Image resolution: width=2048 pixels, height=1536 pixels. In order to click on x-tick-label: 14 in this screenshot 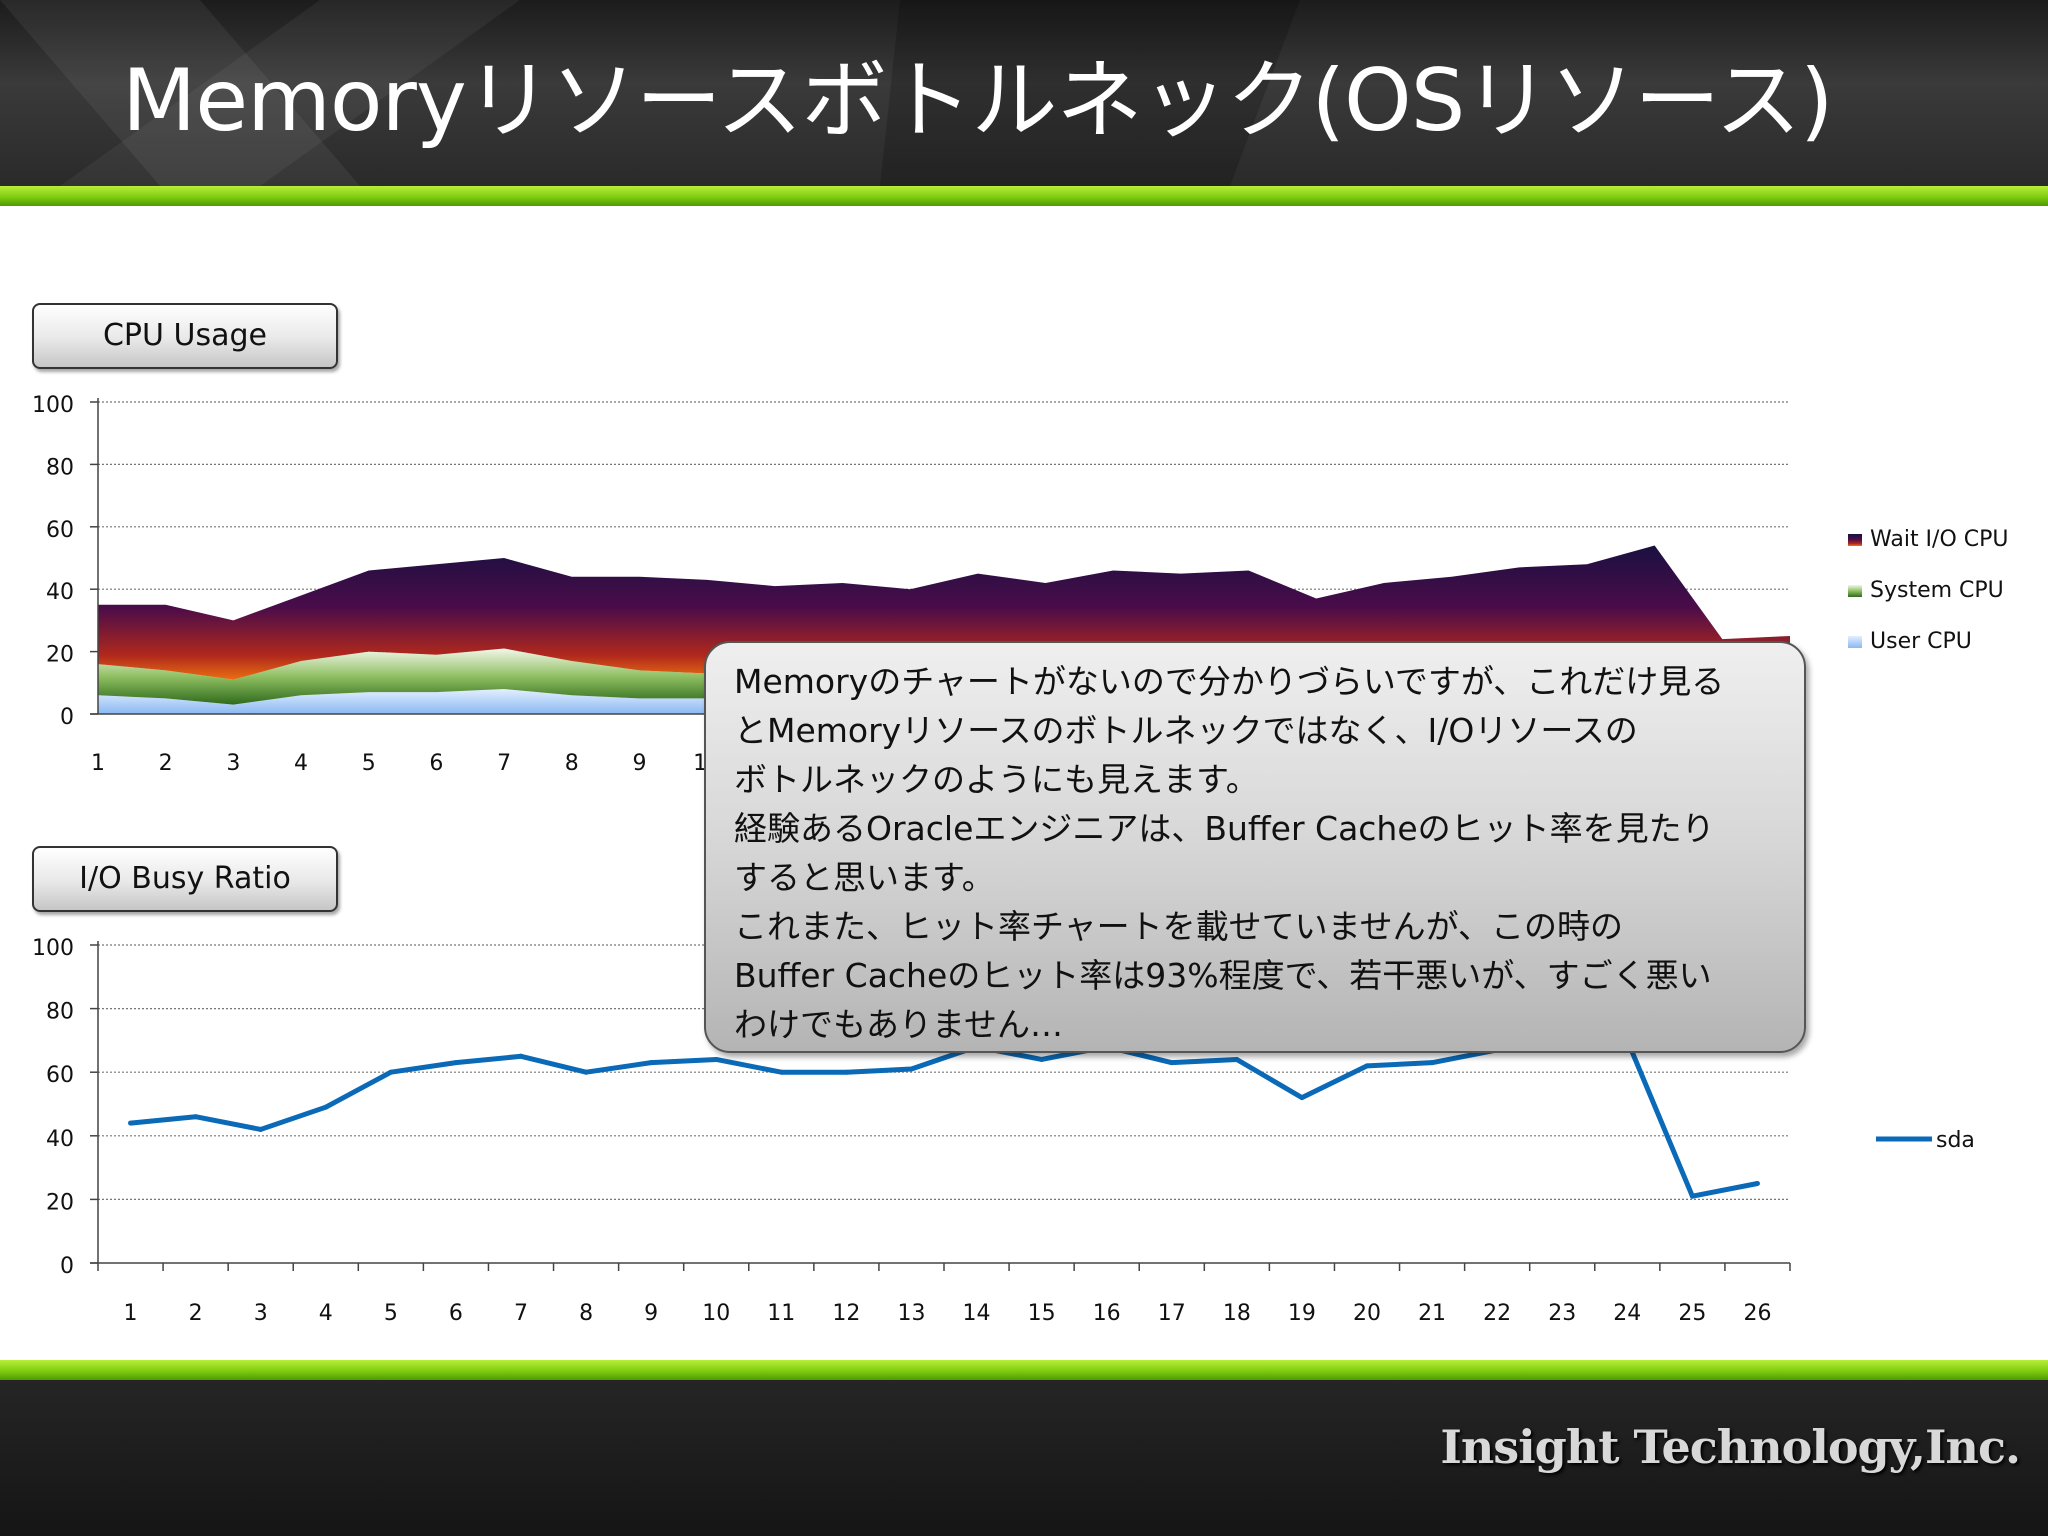, I will do `click(977, 1313)`.